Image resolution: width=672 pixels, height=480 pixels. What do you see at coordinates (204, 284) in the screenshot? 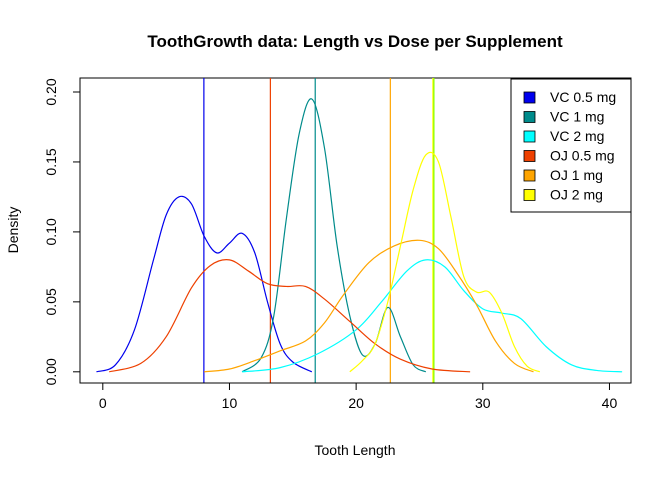
I see `density-line-vc-0-5-mg` at bounding box center [204, 284].